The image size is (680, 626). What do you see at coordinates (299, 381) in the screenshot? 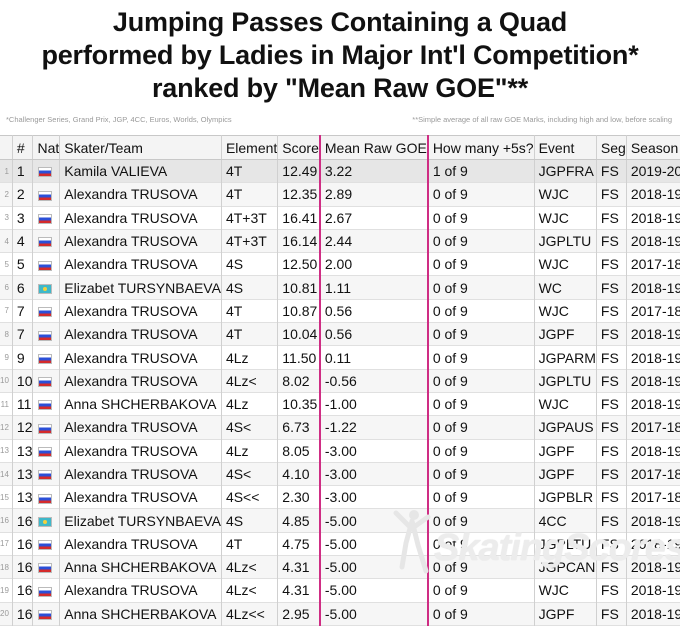
I see `score-cell: 8.02` at bounding box center [299, 381].